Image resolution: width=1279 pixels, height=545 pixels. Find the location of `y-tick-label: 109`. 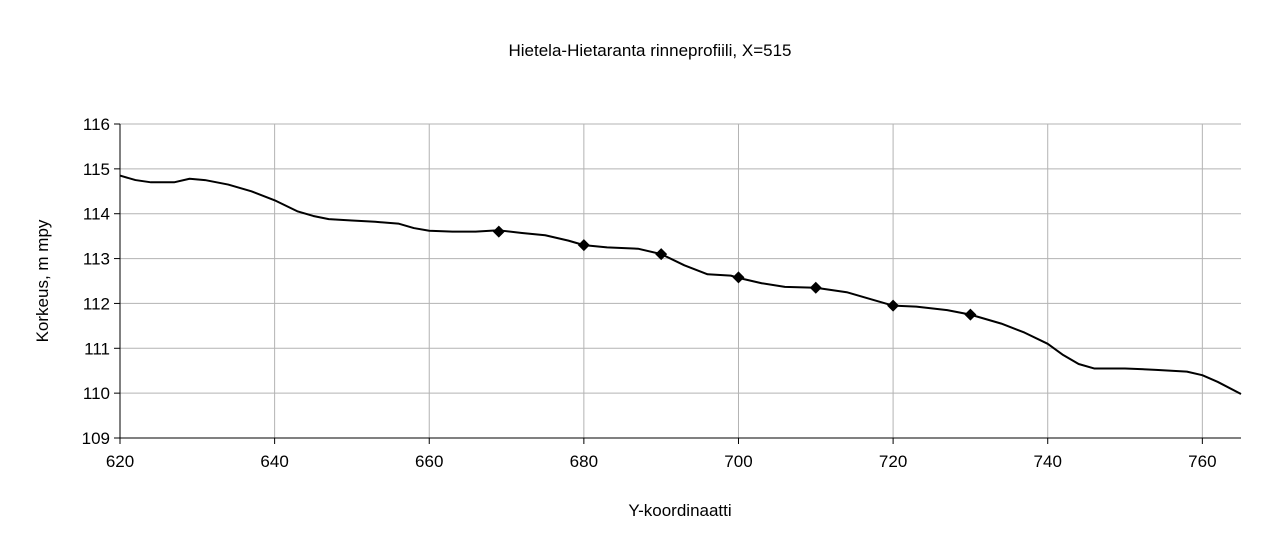

y-tick-label: 109 is located at coordinates (96, 438).